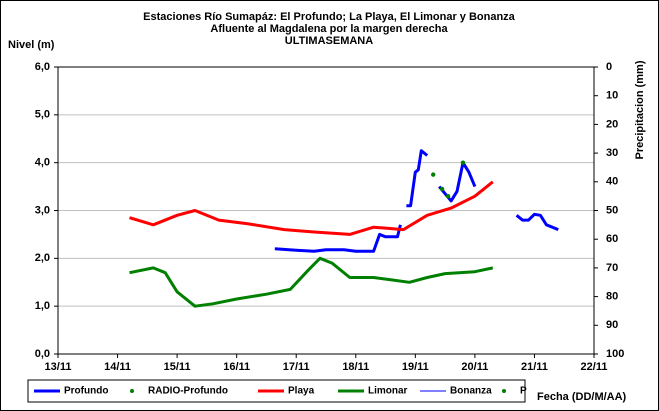  What do you see at coordinates (582, 397) in the screenshot?
I see `x-axis-label: Fecha (DD/M/AA)` at bounding box center [582, 397].